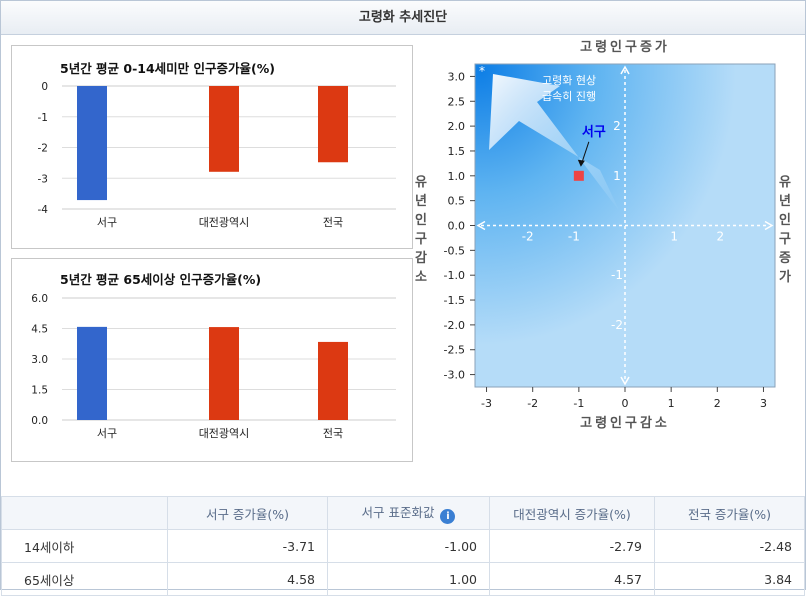 The height and width of the screenshot is (596, 806). What do you see at coordinates (167, 68) in the screenshot?
I see `chart-title-youth: 5년간 평균 0-14세미만 인구증가율(%)` at bounding box center [167, 68].